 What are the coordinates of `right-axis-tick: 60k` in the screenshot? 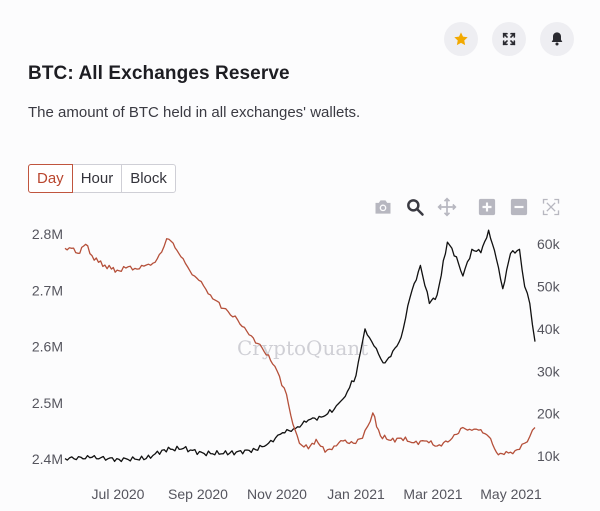 It's located at (549, 244).